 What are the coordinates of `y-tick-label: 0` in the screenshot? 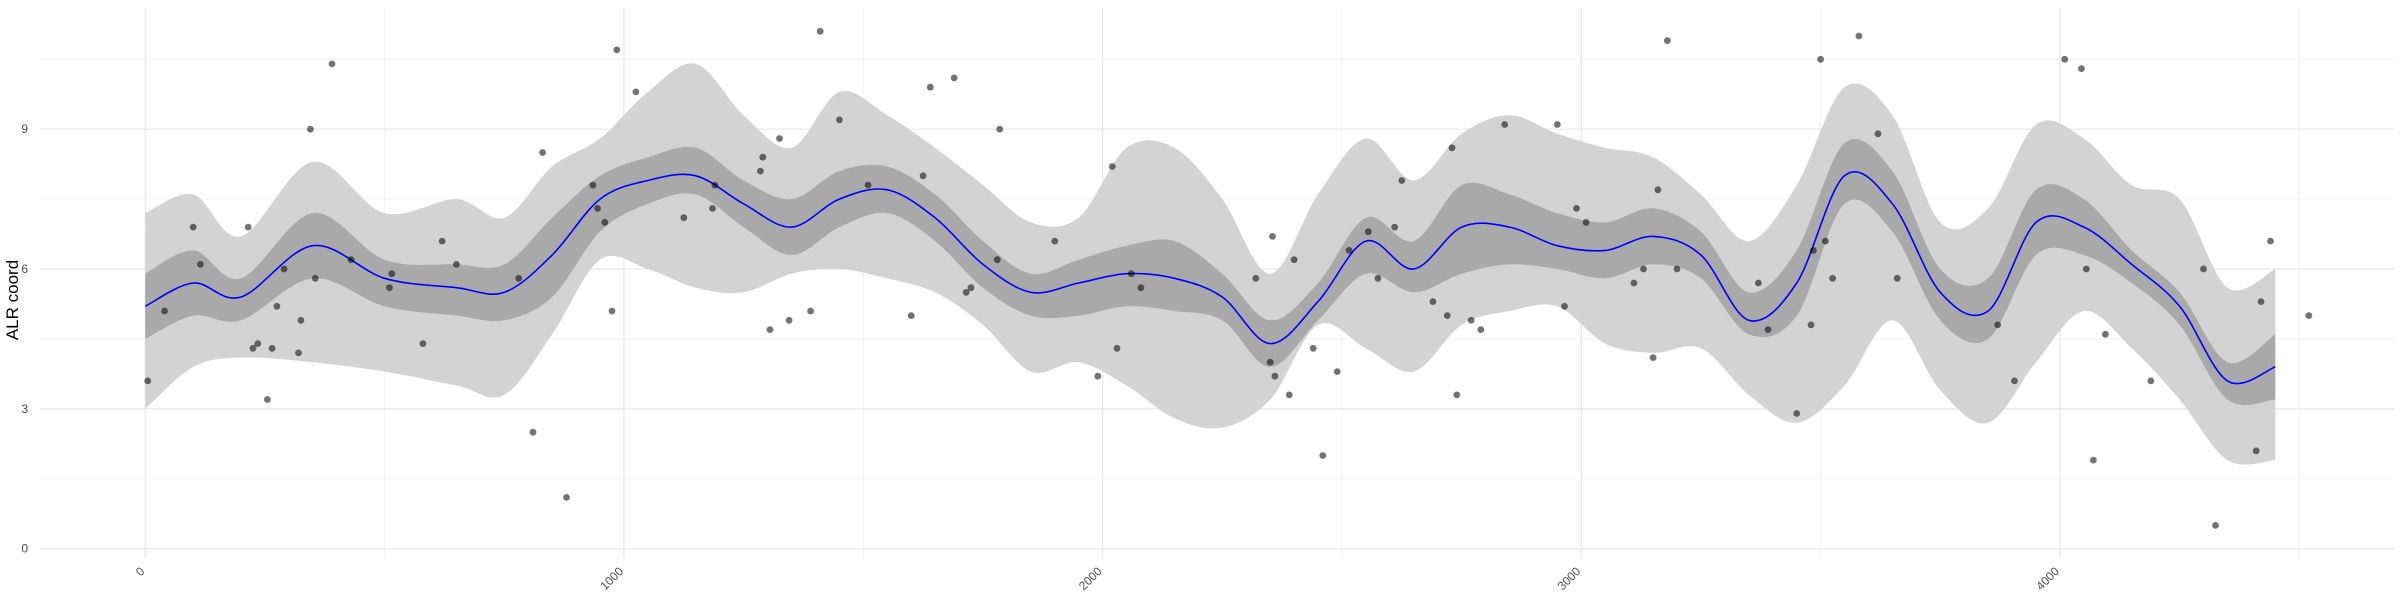 It's located at (24, 549).